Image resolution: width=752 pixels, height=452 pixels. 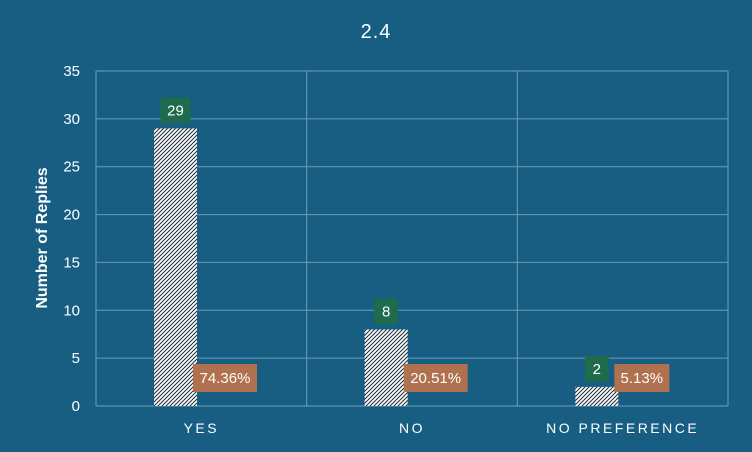 I want to click on count-label: 8, so click(x=386, y=311).